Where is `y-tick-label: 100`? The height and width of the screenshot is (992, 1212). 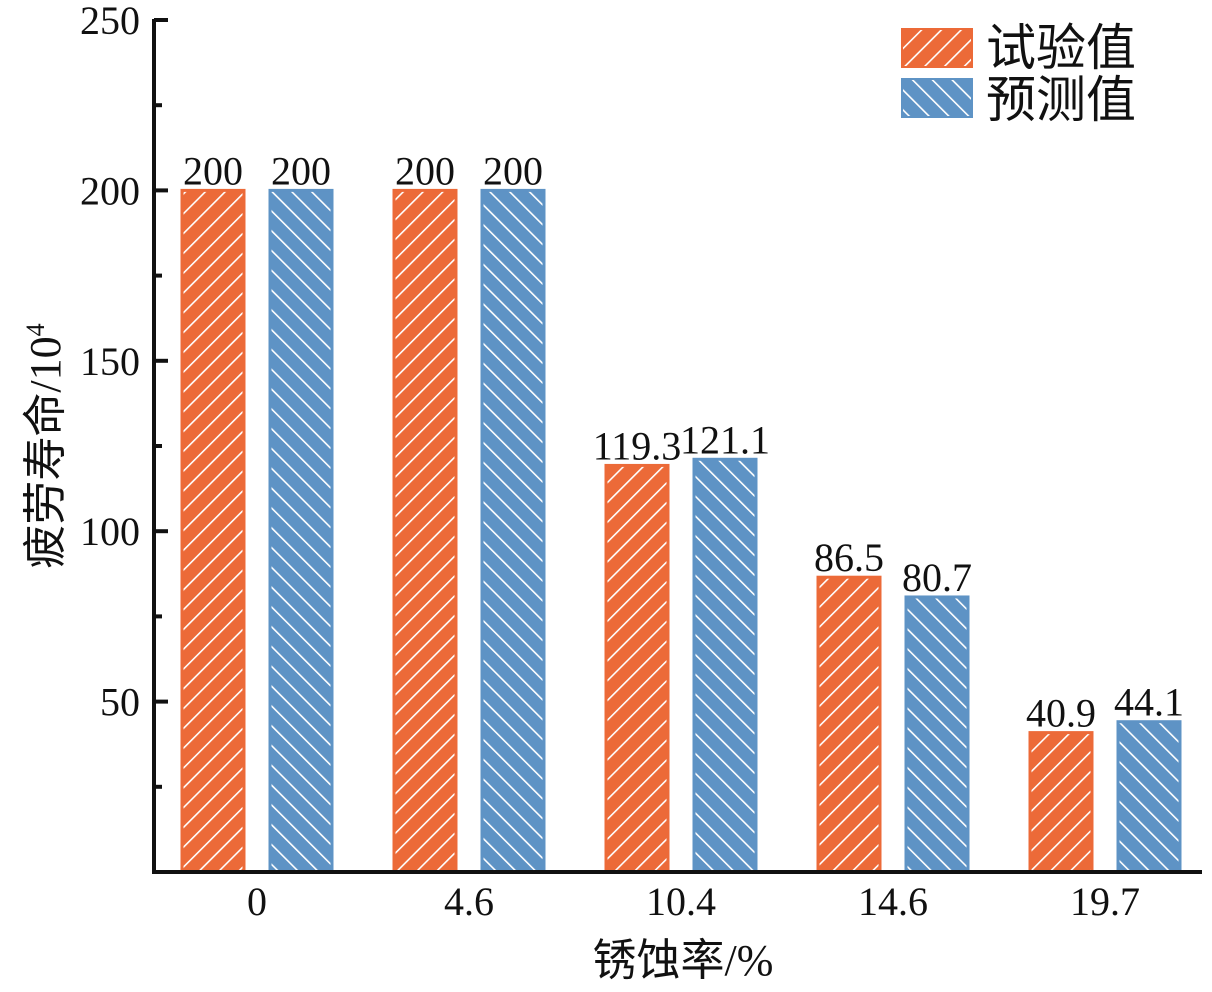 y-tick-label: 100 is located at coordinates (110, 531).